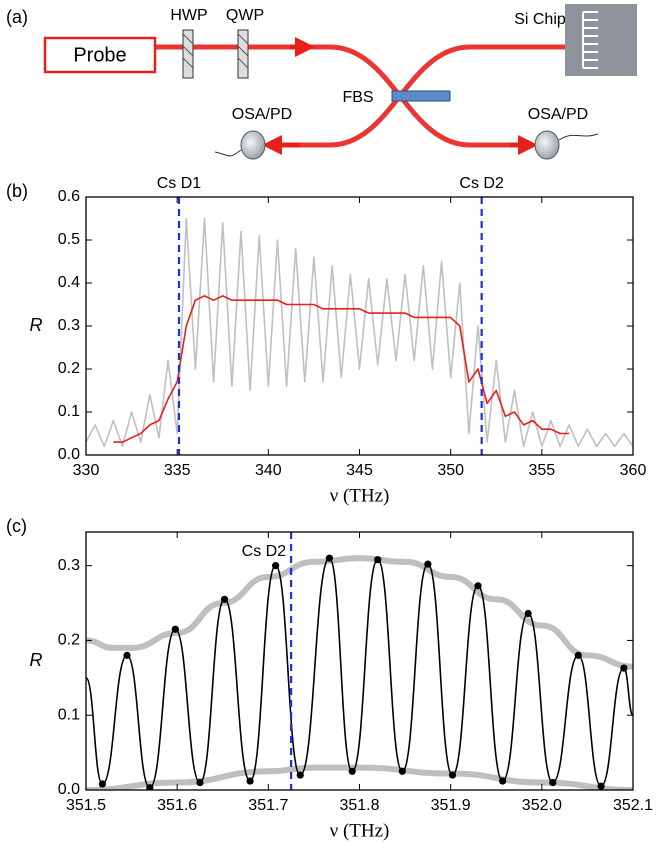  What do you see at coordinates (17, 17) in the screenshot?
I see `panel-label: (a)` at bounding box center [17, 17].